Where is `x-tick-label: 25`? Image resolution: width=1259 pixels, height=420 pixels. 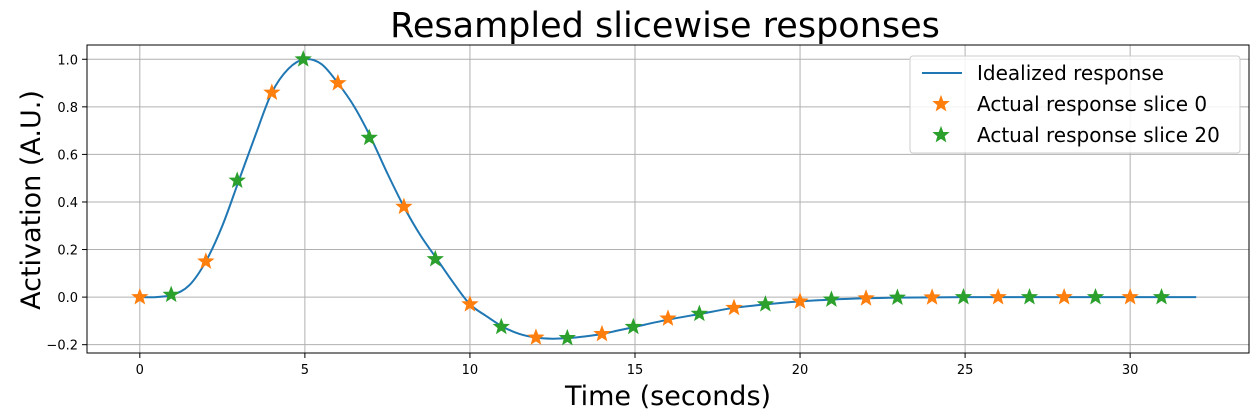 x-tick-label: 25 is located at coordinates (965, 370).